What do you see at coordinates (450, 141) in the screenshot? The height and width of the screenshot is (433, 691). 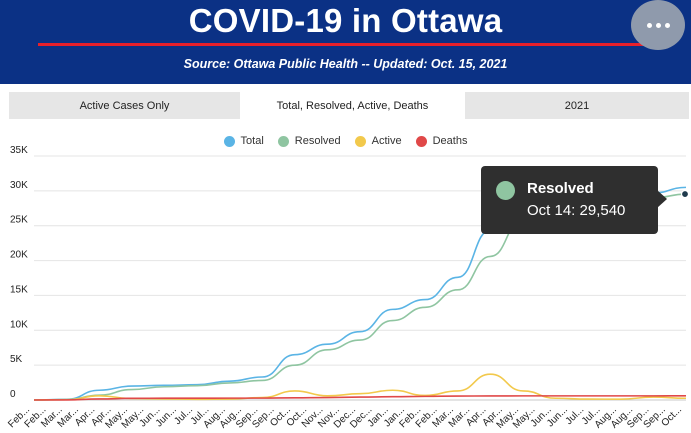 I see `legend-label-deaths: Deaths` at bounding box center [450, 141].